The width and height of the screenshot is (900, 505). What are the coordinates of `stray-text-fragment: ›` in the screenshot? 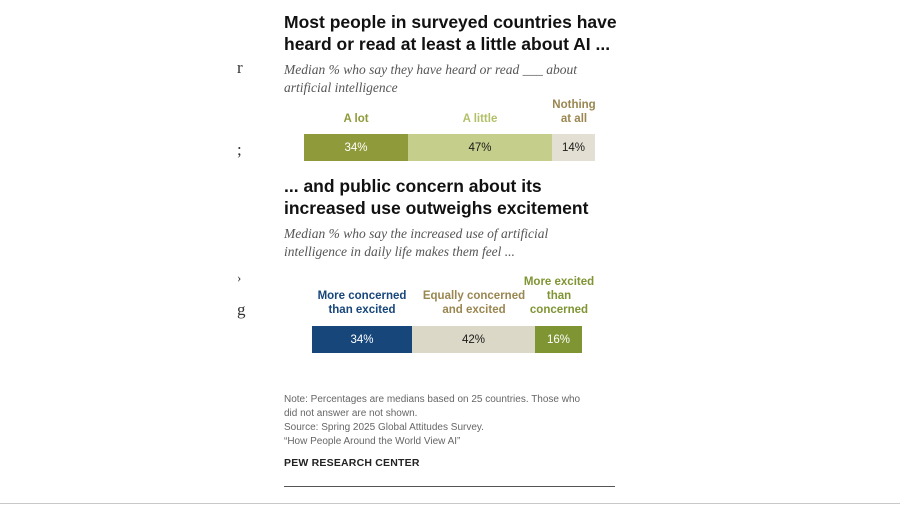 It's located at (239, 277).